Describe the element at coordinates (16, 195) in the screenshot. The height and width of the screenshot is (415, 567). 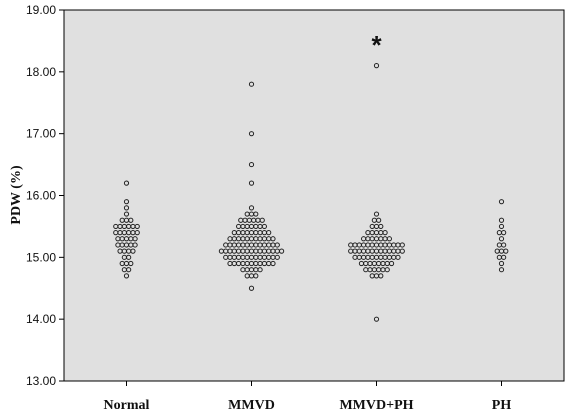
I see `y-axis-title: PDW (%)` at that location.